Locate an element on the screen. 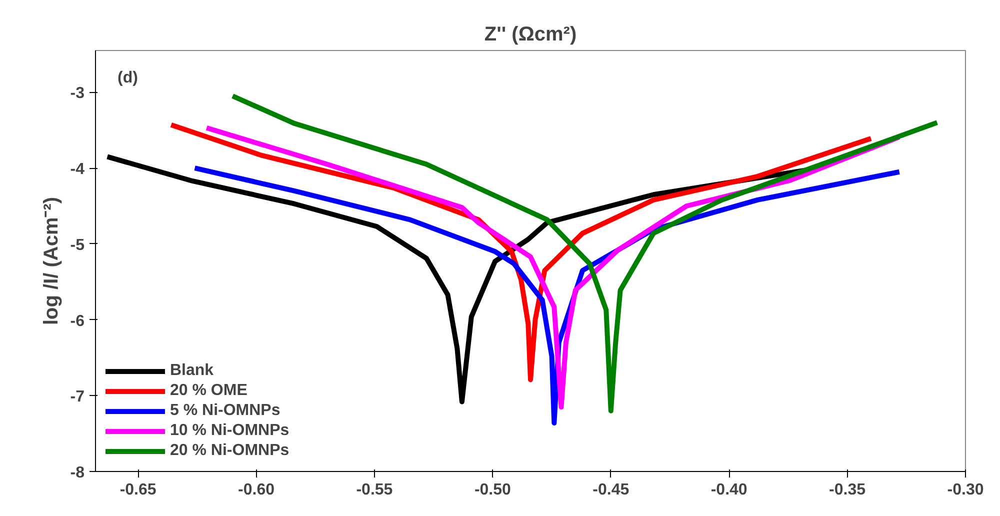 This screenshot has height=516, width=1000. y-tick-label: -4 is located at coordinates (77, 169).